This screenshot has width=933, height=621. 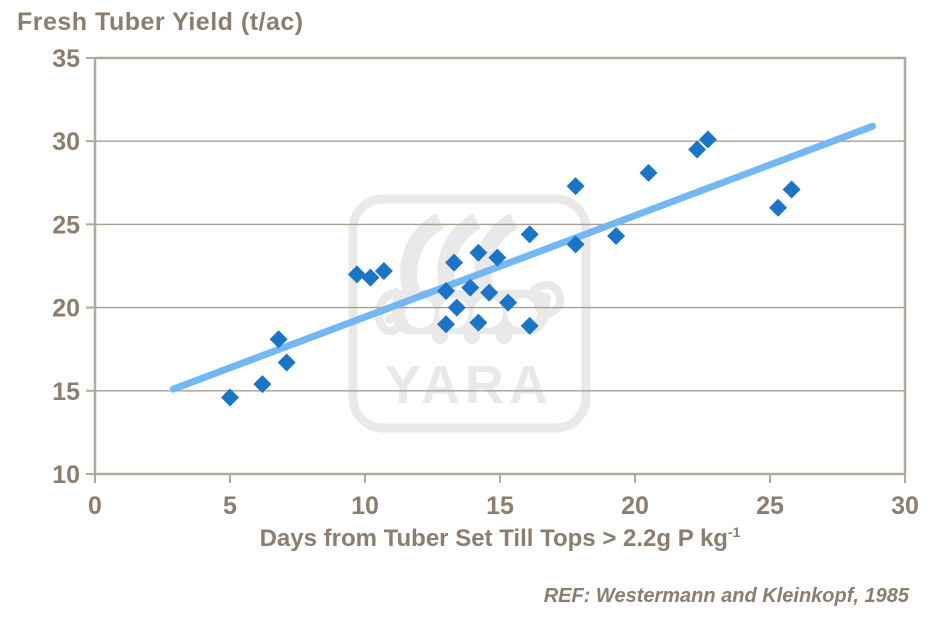 I want to click on x-axis-title-superscript: -1, so click(x=734, y=532).